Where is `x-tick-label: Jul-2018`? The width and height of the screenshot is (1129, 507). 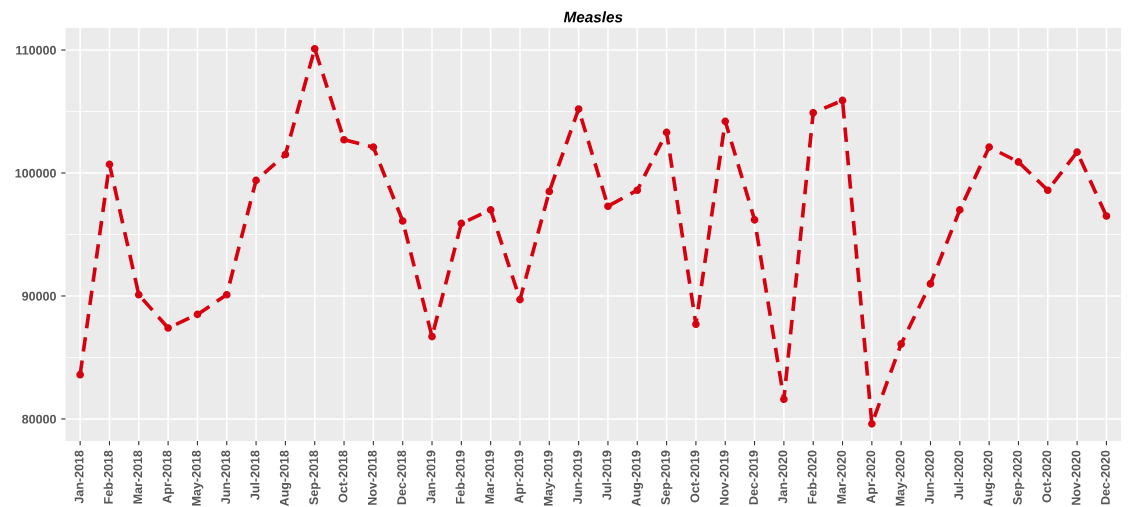
x-tick-label: Jul-2018 is located at coordinates (255, 475).